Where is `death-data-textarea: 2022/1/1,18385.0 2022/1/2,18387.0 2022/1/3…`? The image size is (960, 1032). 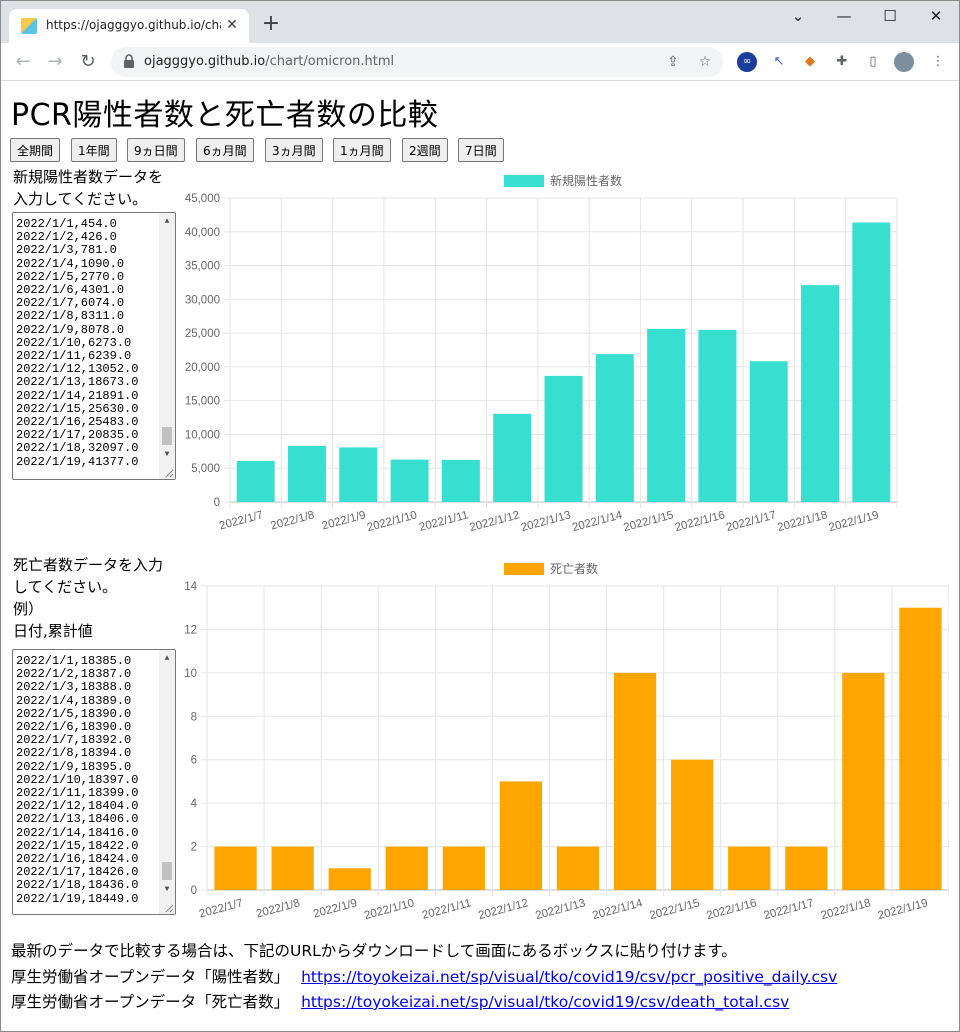
death-data-textarea: 2022/1/1,18385.0 2022/1/2,18387.0 2022/1/3… is located at coordinates (94, 782).